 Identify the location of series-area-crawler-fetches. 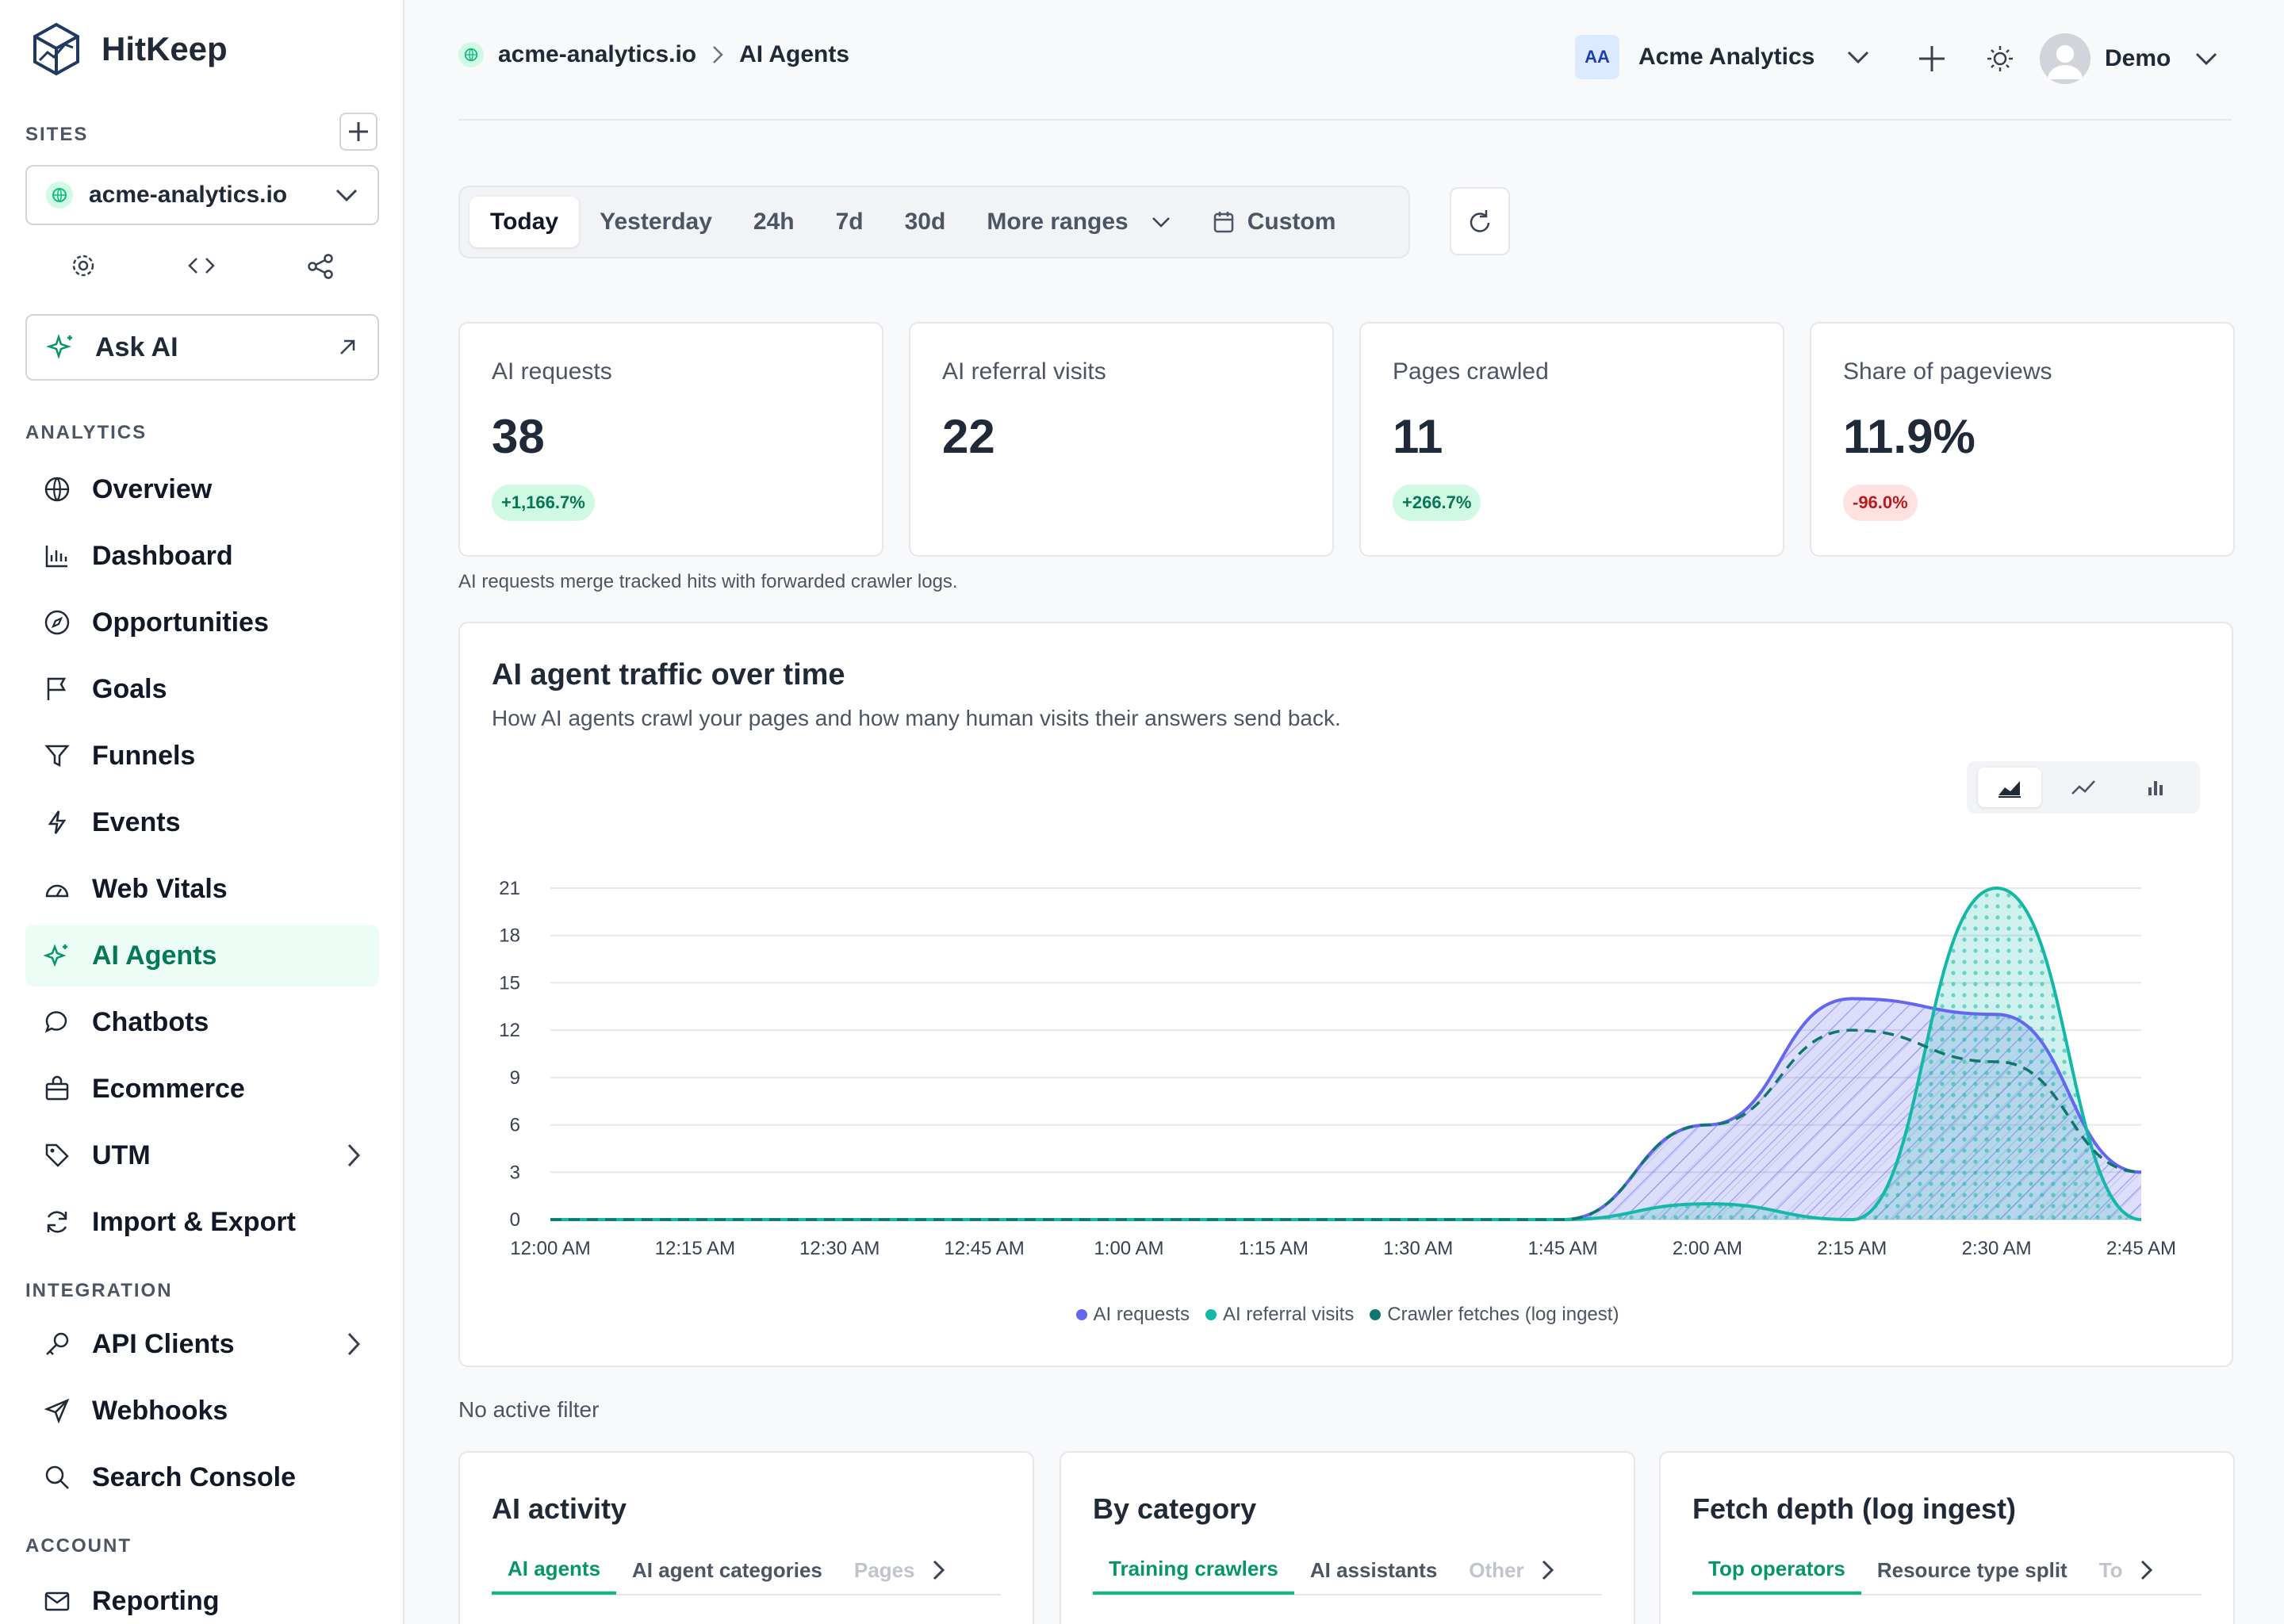
(1345, 1125).